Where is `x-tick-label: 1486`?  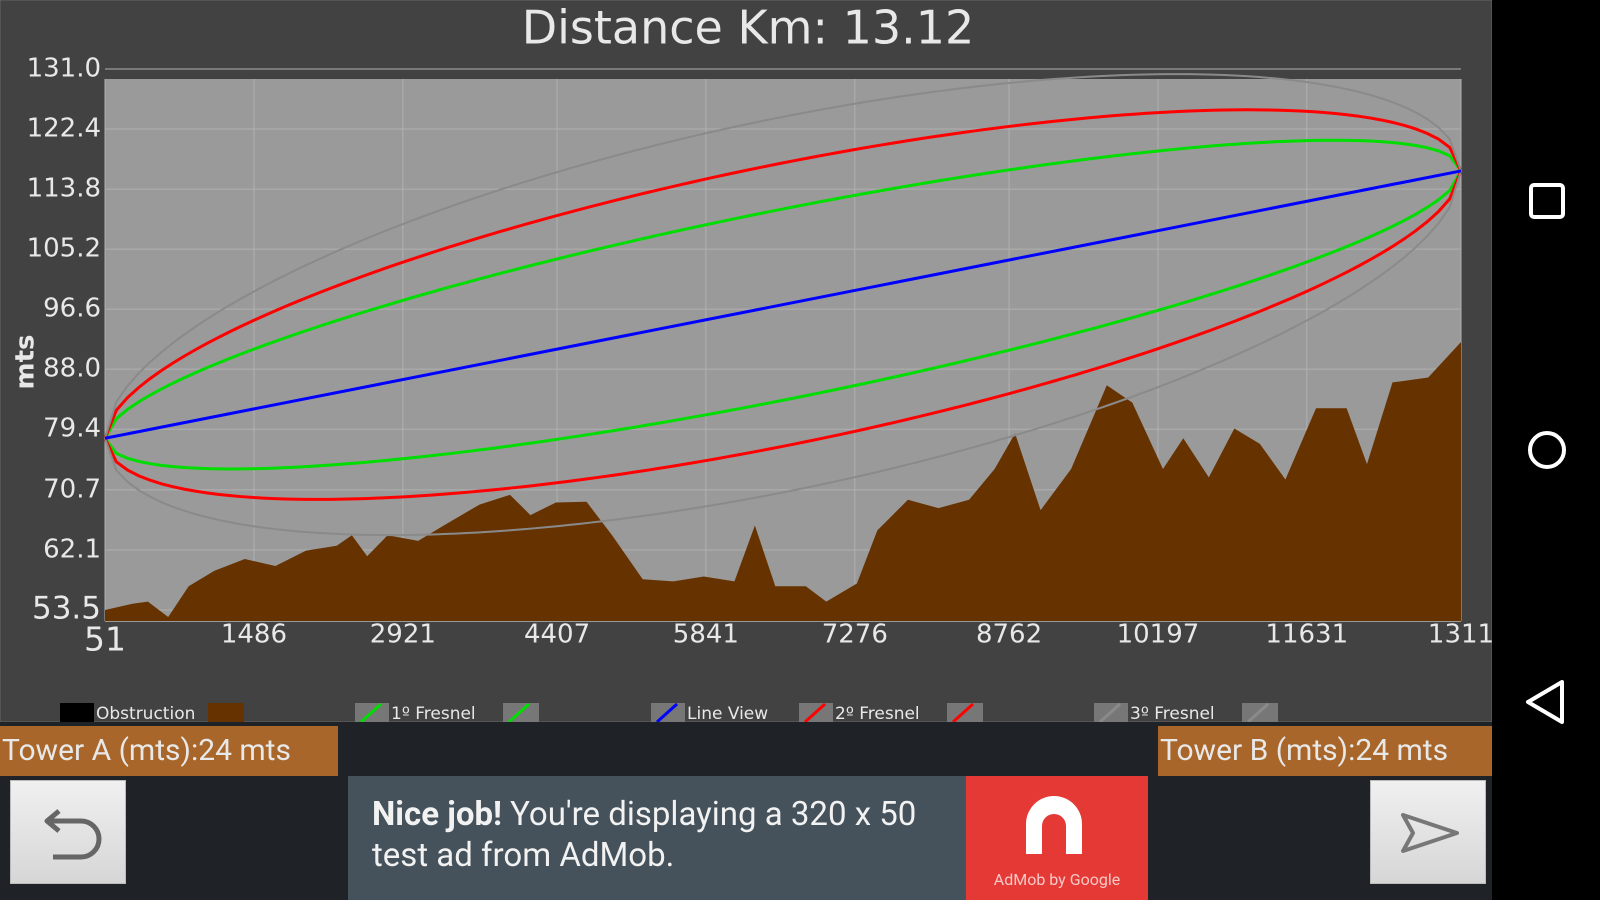
x-tick-label: 1486 is located at coordinates (254, 635).